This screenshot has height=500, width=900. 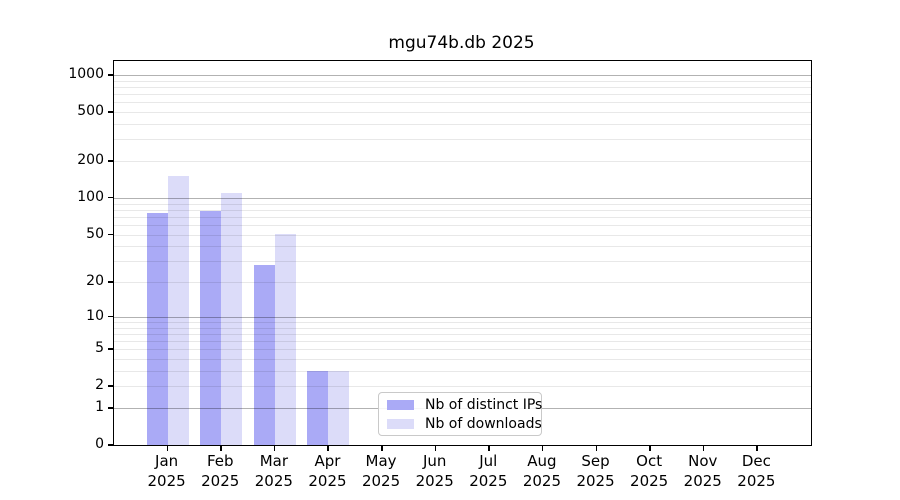 I want to click on y-axis-tick-label: 20, so click(x=95, y=281).